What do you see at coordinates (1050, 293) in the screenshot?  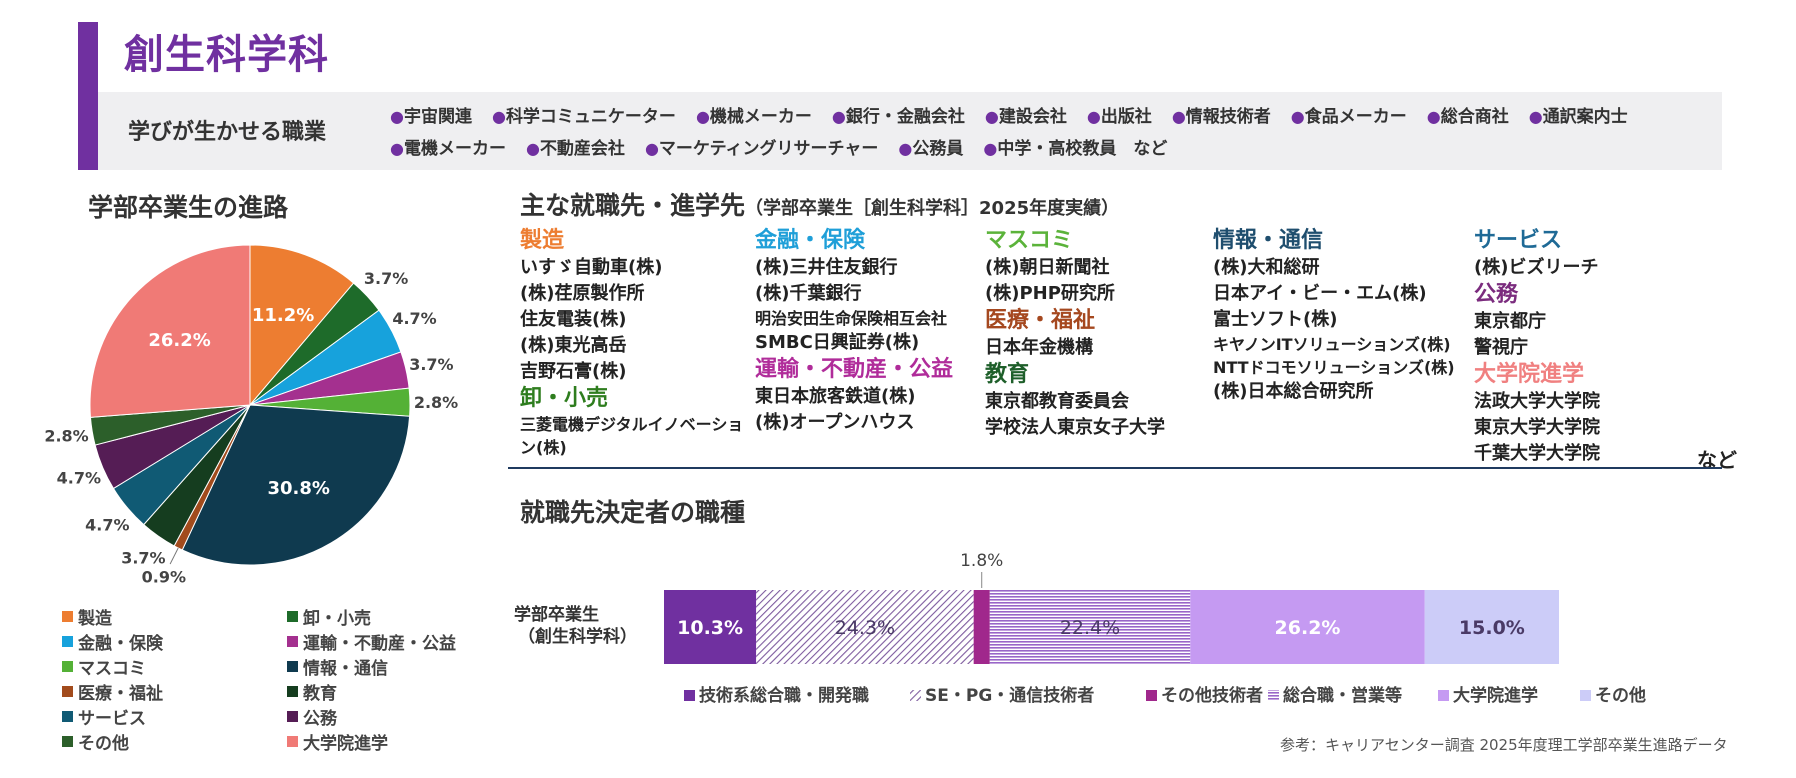 I see `employer-name: (株)PHP研究所` at bounding box center [1050, 293].